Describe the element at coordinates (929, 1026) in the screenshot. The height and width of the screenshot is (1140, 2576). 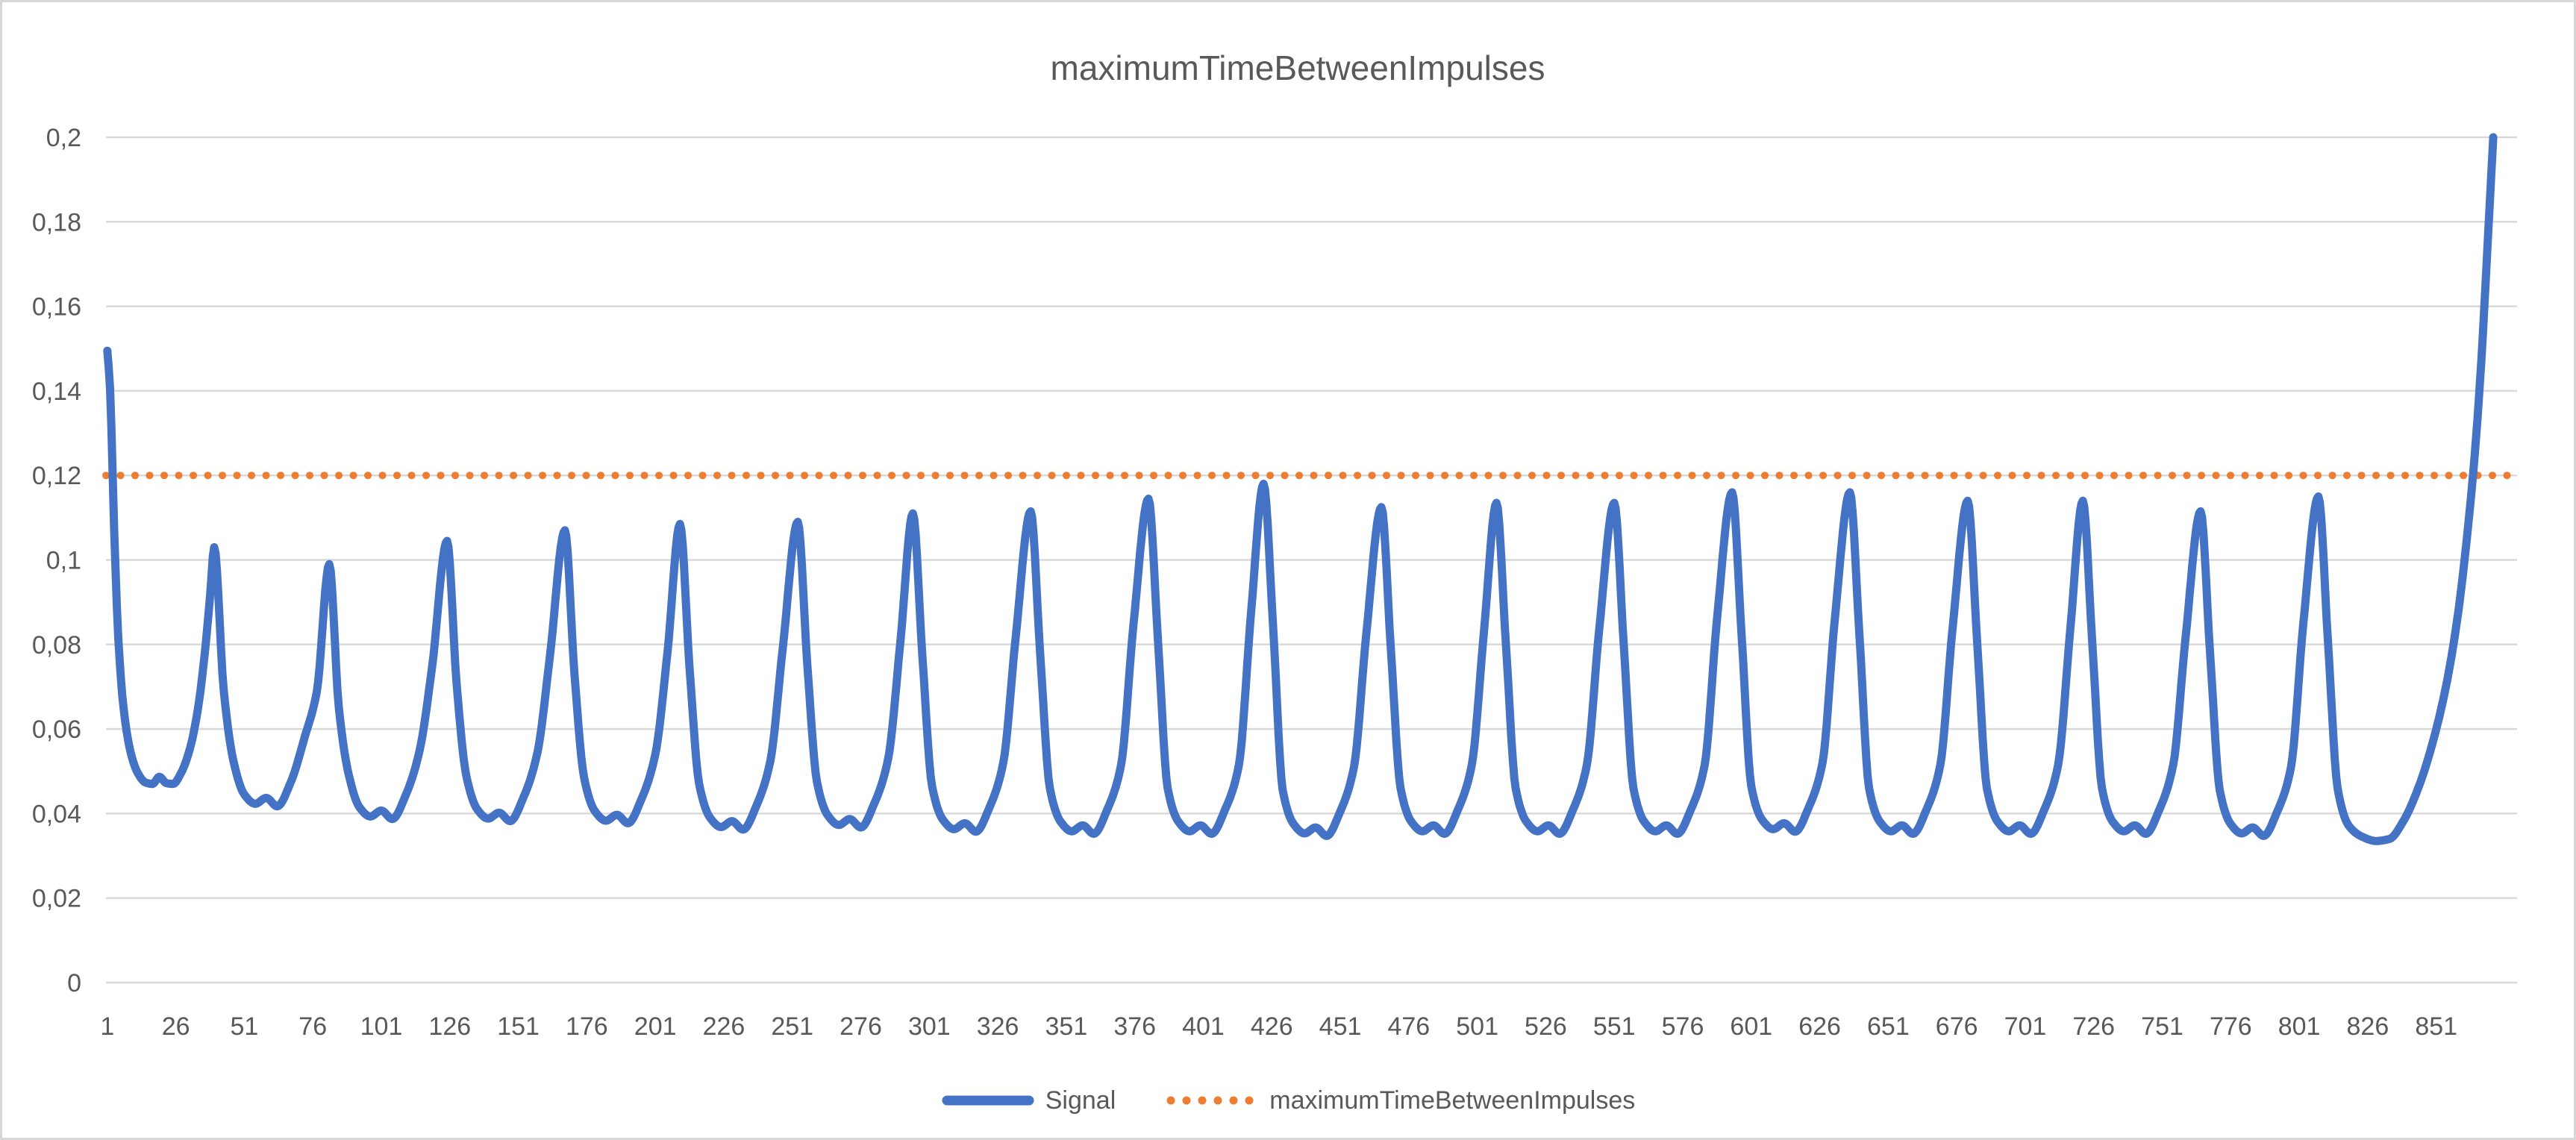
I see `x-tick-label: 301` at that location.